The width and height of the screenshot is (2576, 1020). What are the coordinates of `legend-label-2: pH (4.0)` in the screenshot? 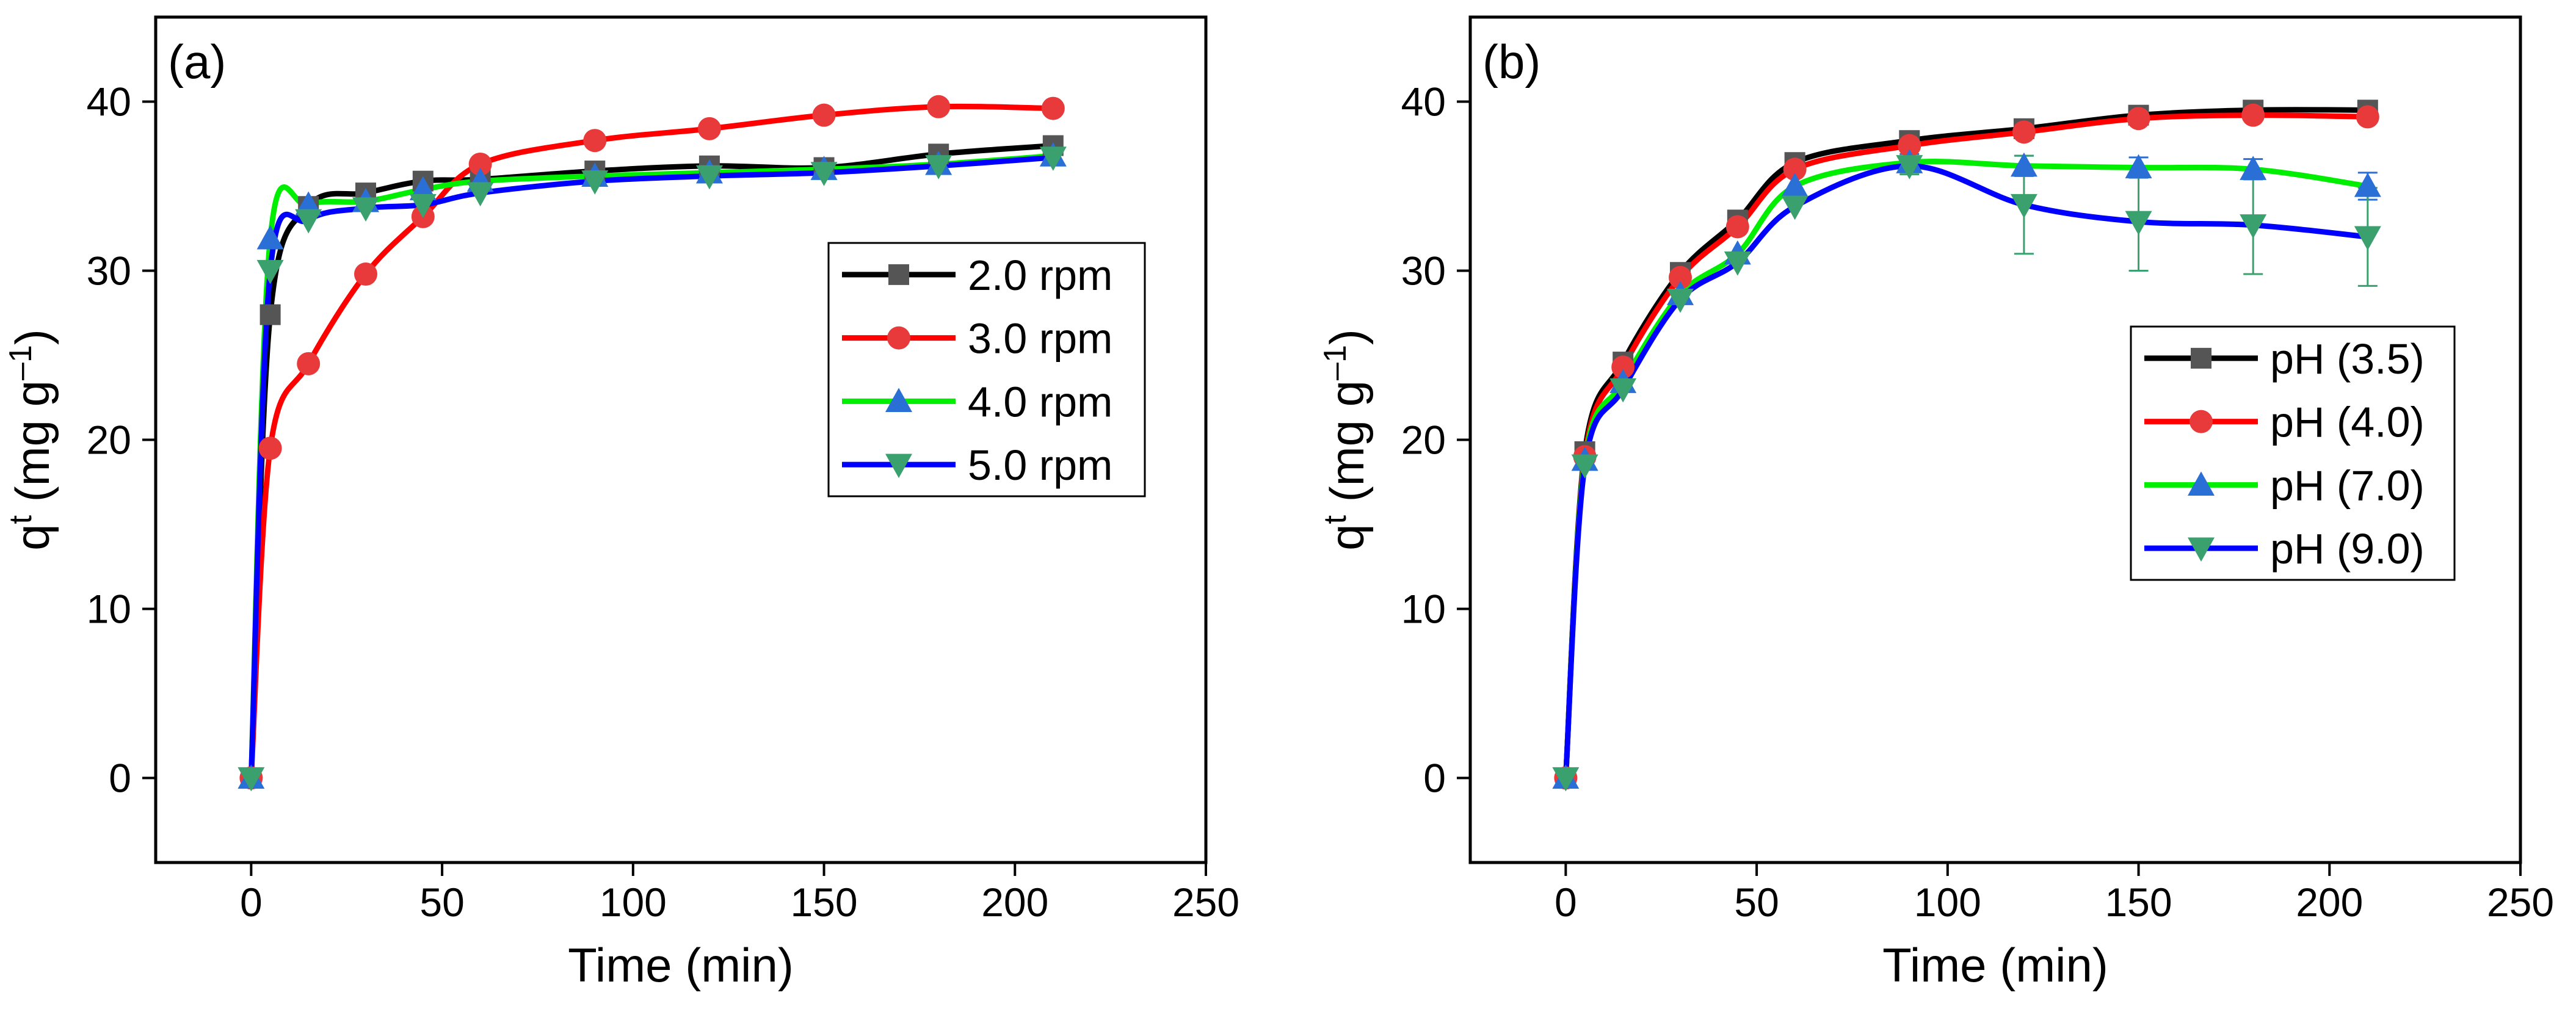 It's located at (2347, 422).